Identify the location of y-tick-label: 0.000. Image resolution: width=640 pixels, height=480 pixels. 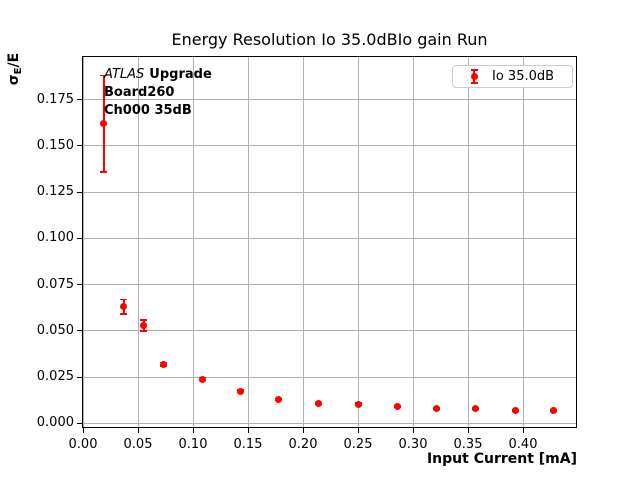
(55, 423).